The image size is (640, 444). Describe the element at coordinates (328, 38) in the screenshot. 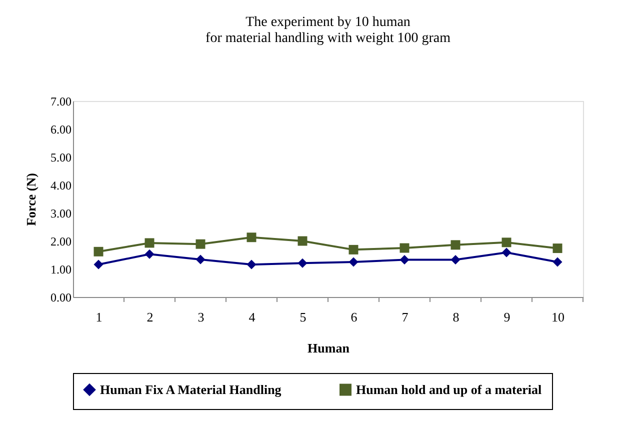

I see `text: for material handling with weight 100 gram` at that location.